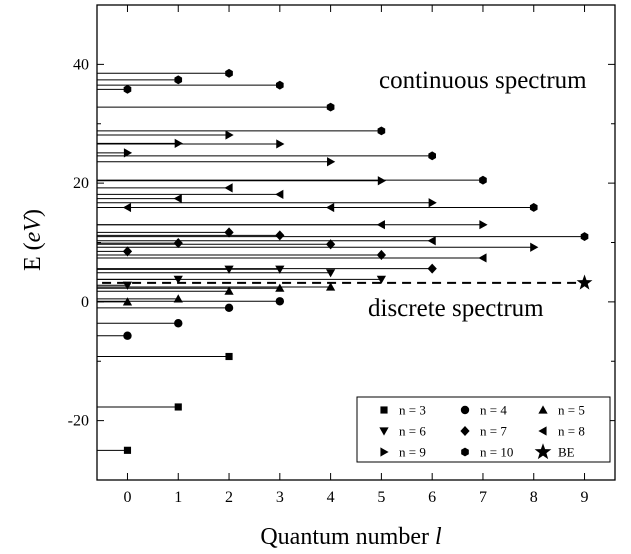 The width and height of the screenshot is (631, 554). Describe the element at coordinates (81, 183) in the screenshot. I see `y-tick-label: 20` at that location.